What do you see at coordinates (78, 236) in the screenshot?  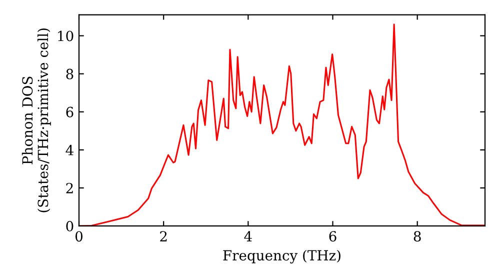 I see `x-tick-label: 0` at bounding box center [78, 236].